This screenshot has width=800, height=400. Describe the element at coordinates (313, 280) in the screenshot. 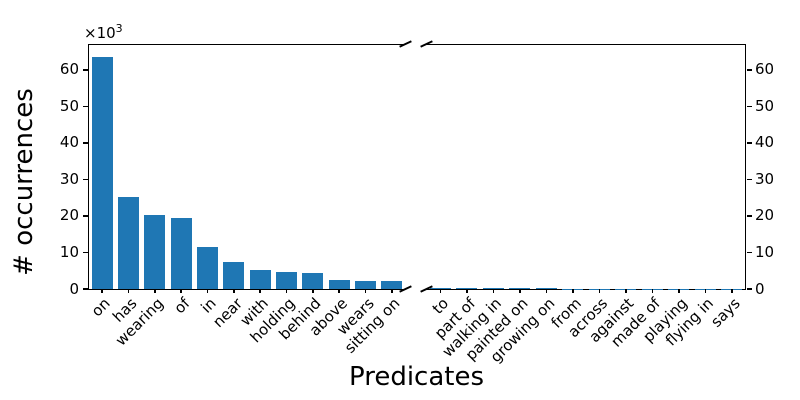

I see `bar-behind` at that location.